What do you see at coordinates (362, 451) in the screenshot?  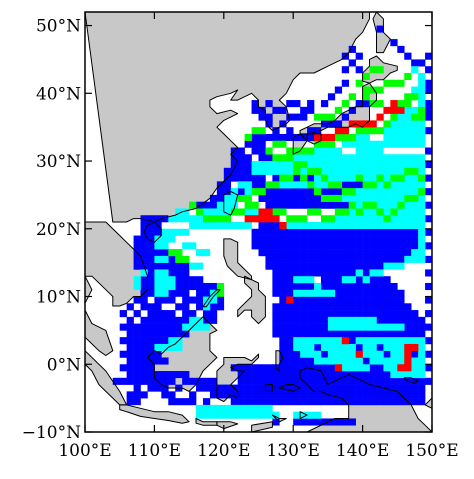 I see `x-tick-label: 140°E` at bounding box center [362, 451].